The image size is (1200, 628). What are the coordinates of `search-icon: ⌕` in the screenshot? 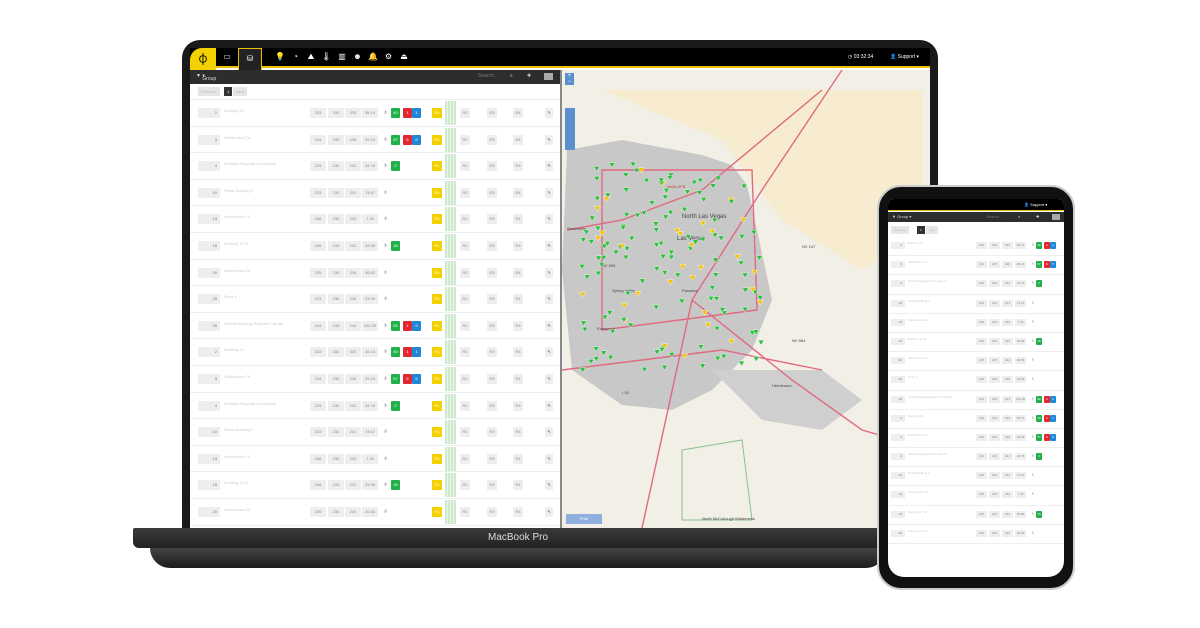 It's located at (511, 76).